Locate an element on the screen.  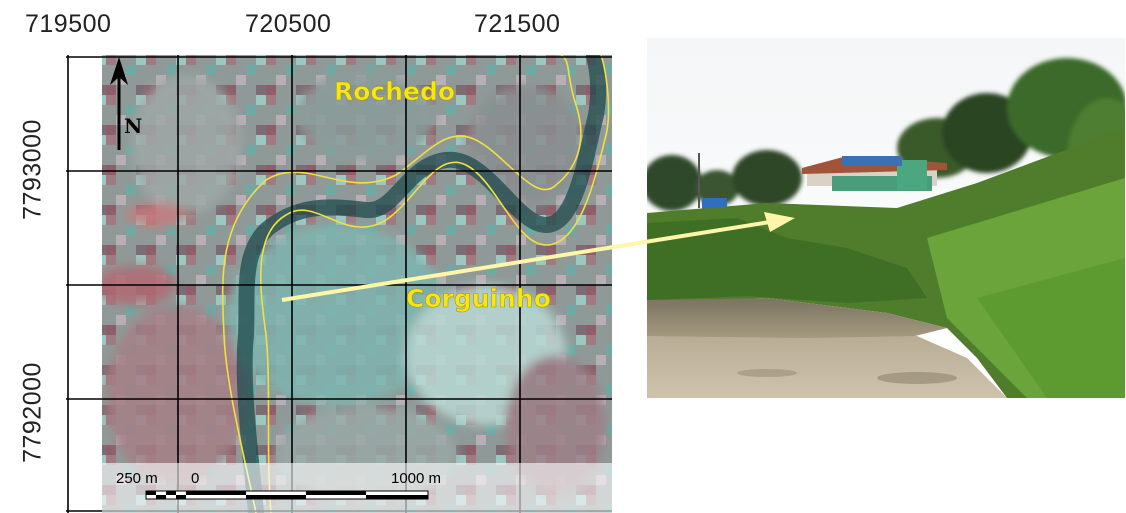
place-label-corguinho: Corguinho is located at coordinates (478, 298).